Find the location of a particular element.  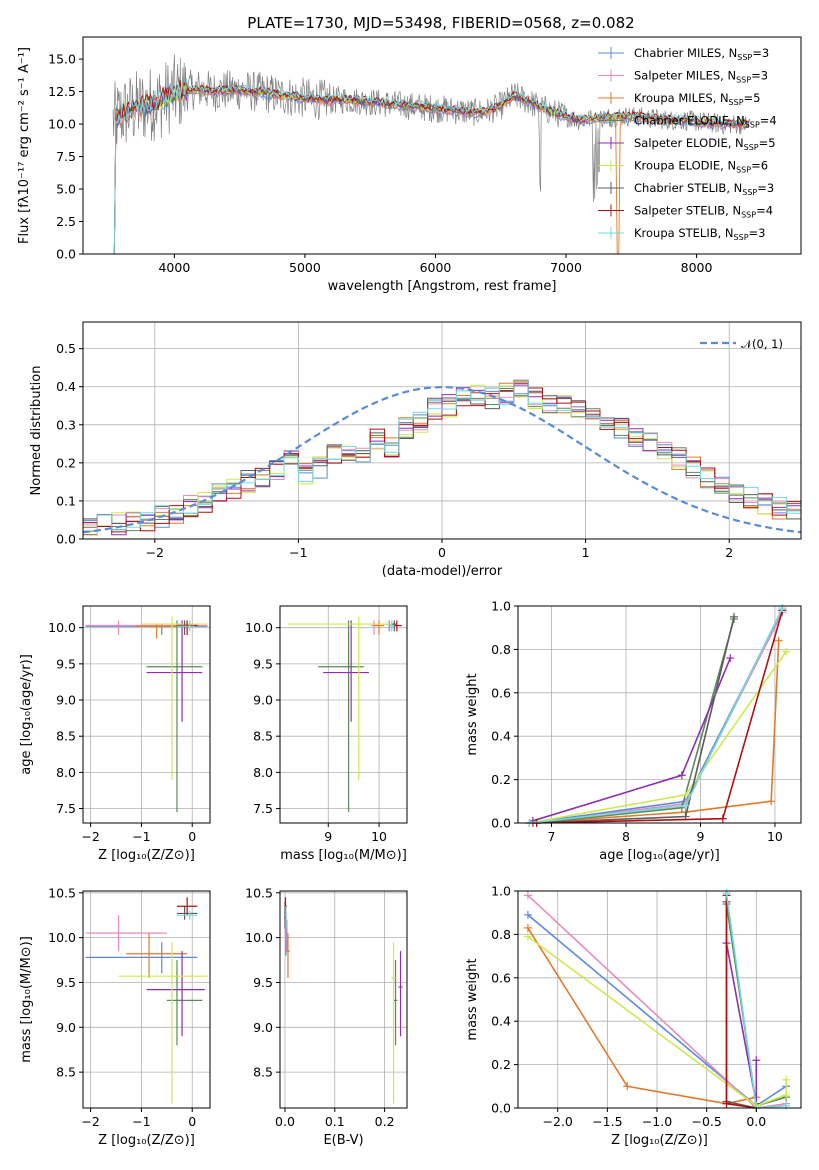

legend-label-text: Salpeter ELODIE, N is located at coordinates (689, 143).